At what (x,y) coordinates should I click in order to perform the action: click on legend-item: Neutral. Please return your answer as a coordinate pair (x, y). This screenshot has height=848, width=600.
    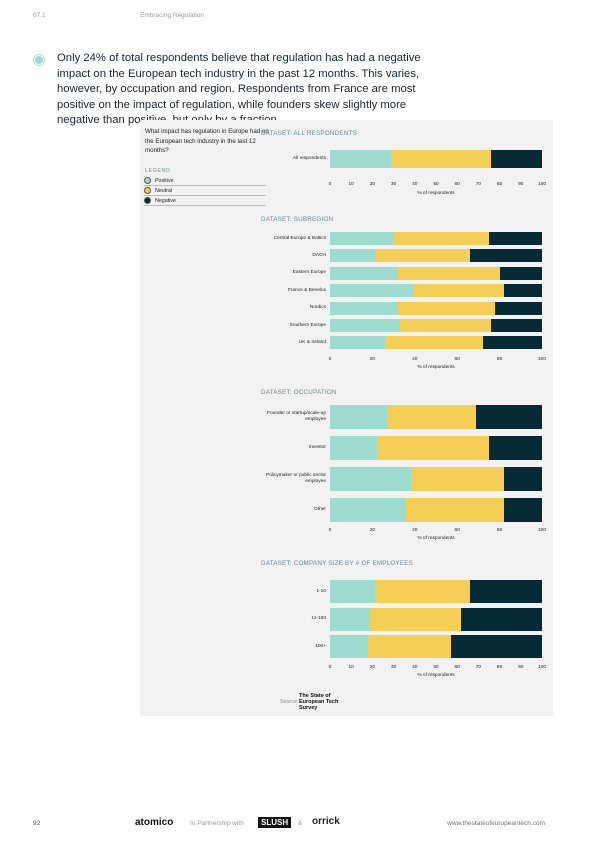
    Looking at the image, I should click on (205, 191).